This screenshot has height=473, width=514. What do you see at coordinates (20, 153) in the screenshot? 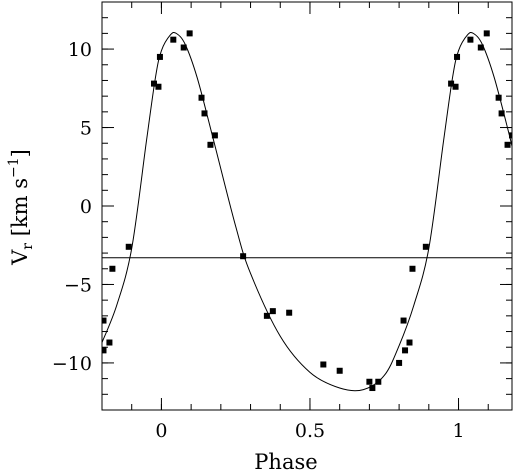
I see `y-label-close-bracket: ]` at bounding box center [20, 153].